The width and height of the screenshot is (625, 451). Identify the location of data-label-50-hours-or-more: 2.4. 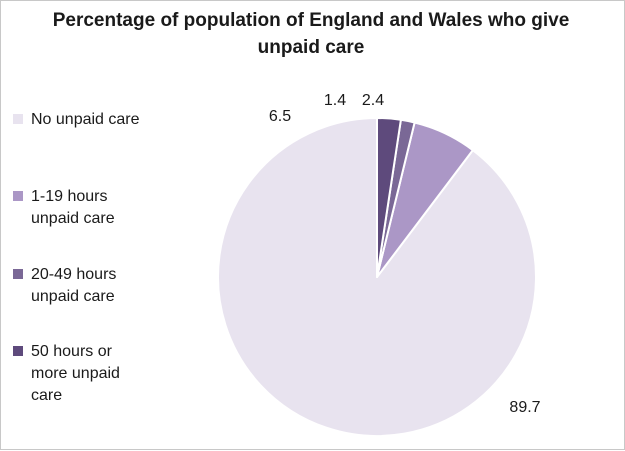
(373, 100).